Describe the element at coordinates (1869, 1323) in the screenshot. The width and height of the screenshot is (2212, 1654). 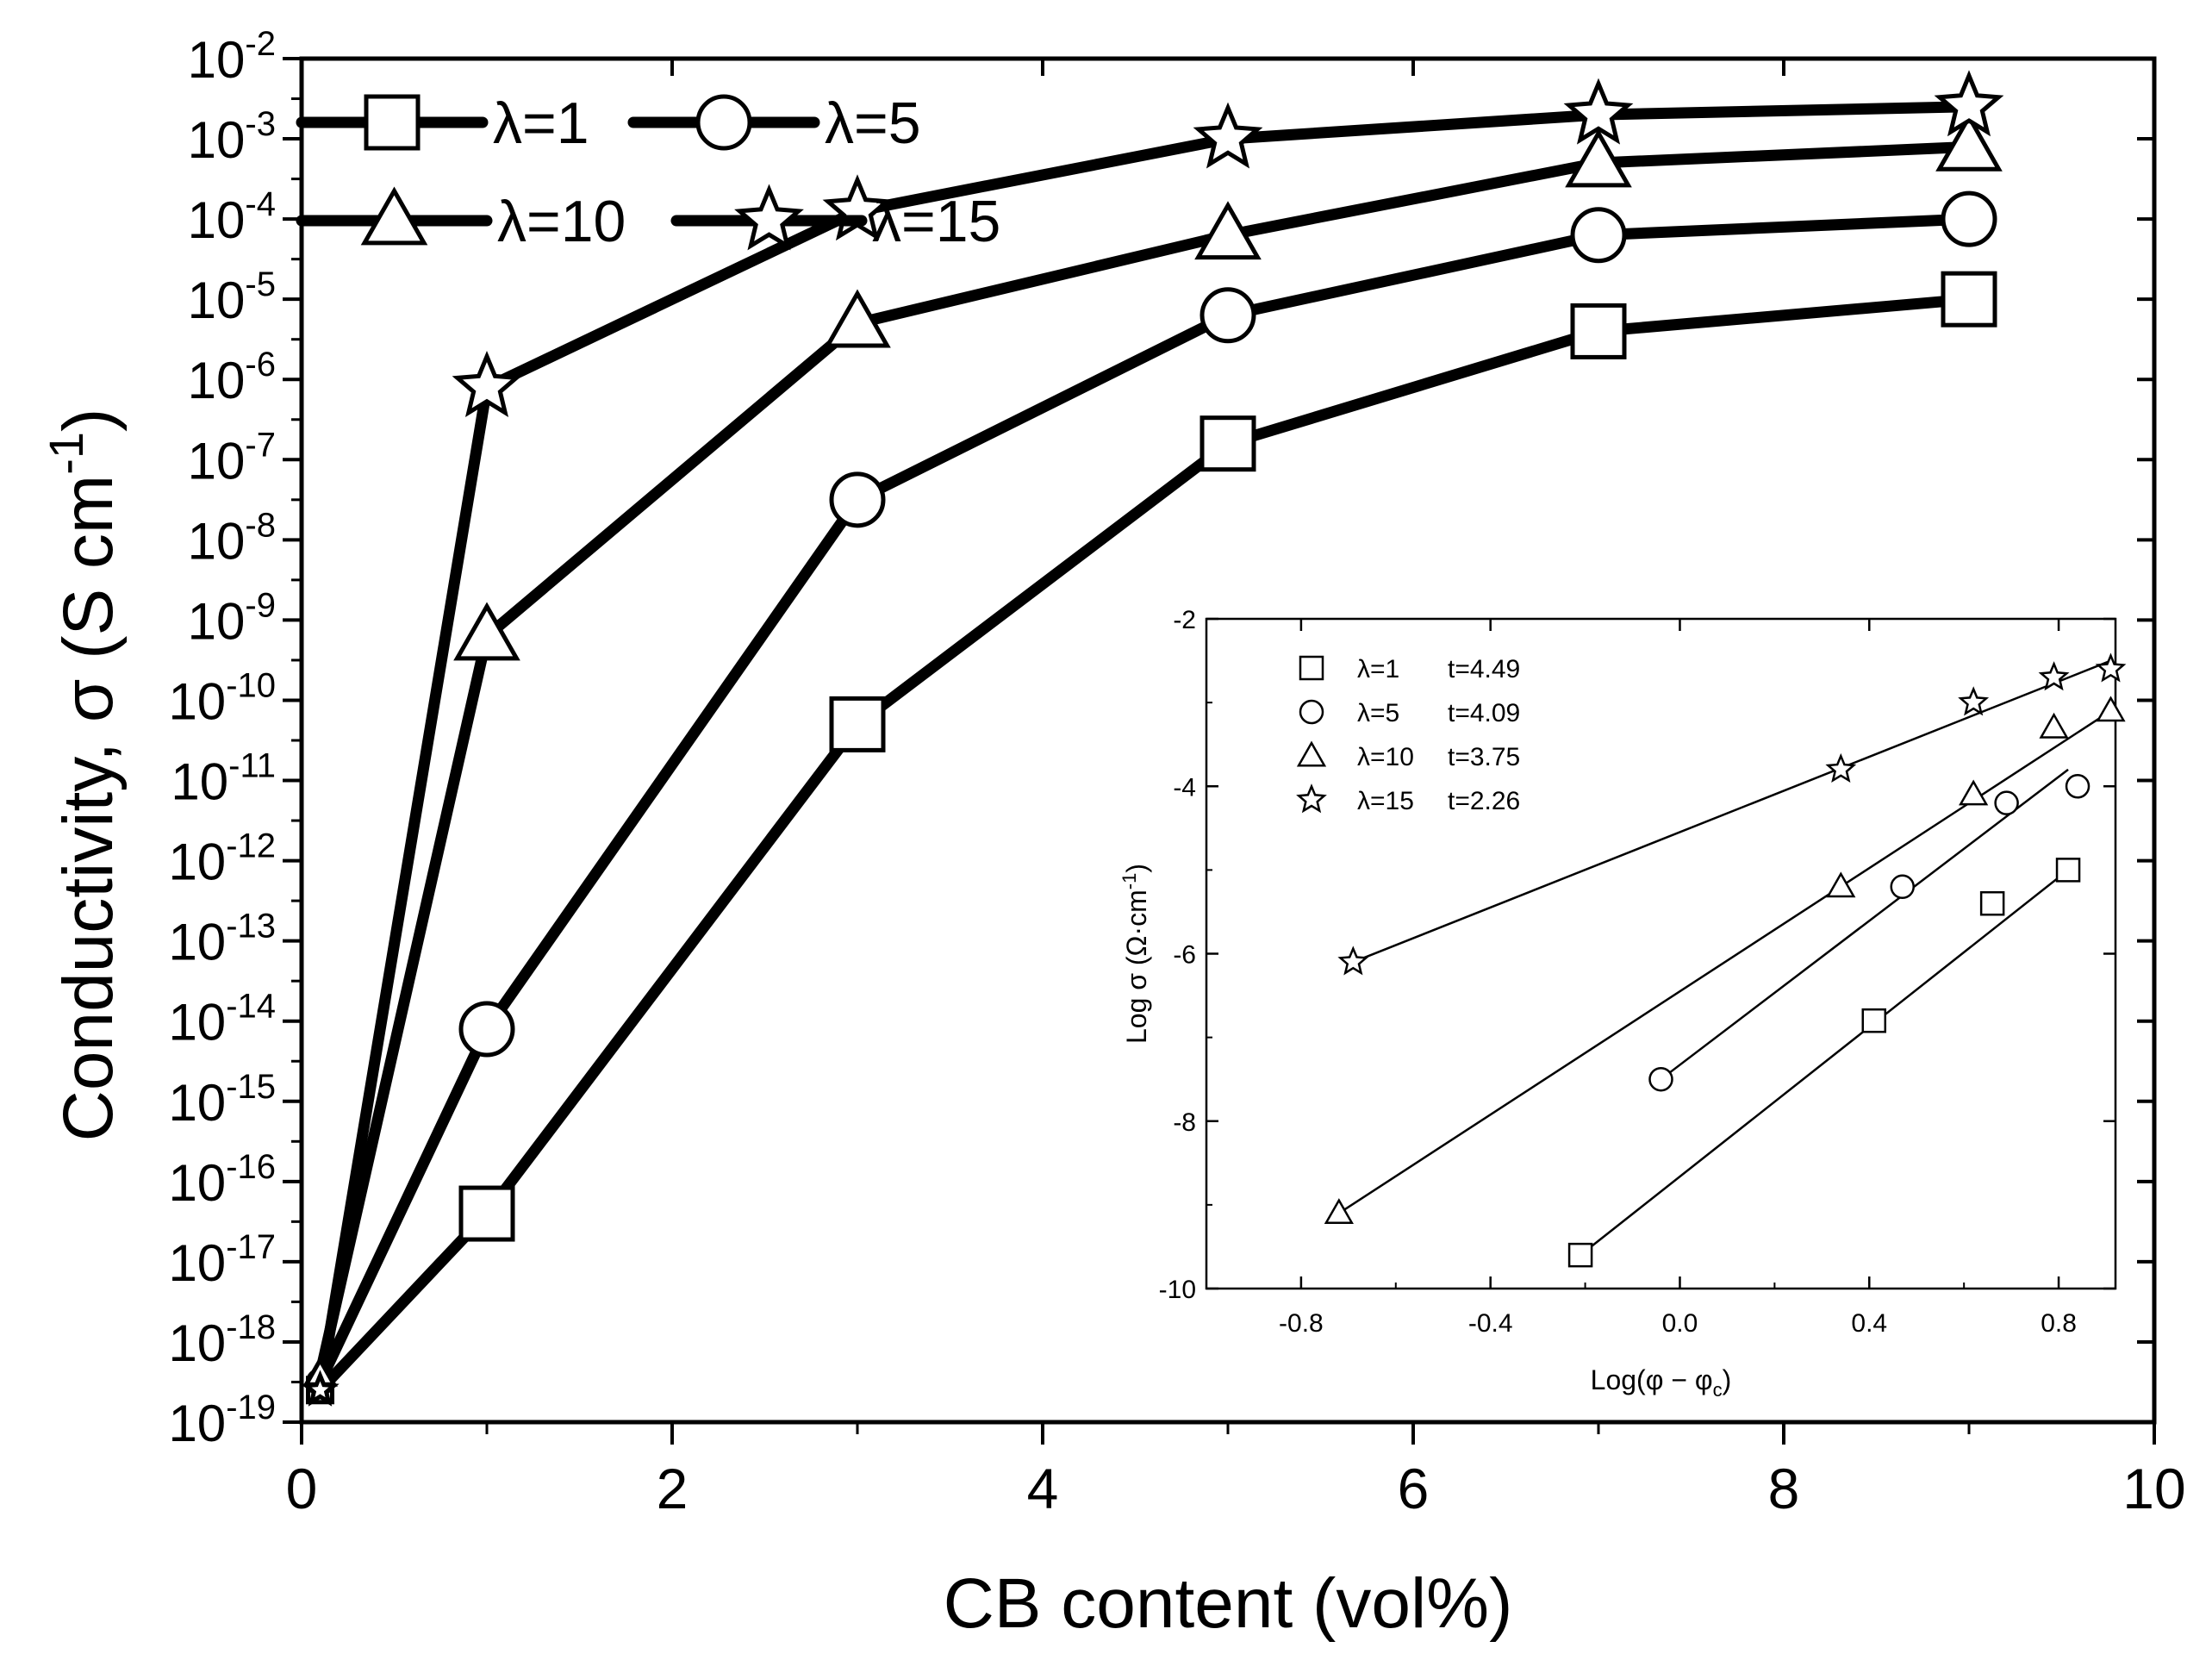
I see `inset-x-tick-label-text: 0.4` at that location.